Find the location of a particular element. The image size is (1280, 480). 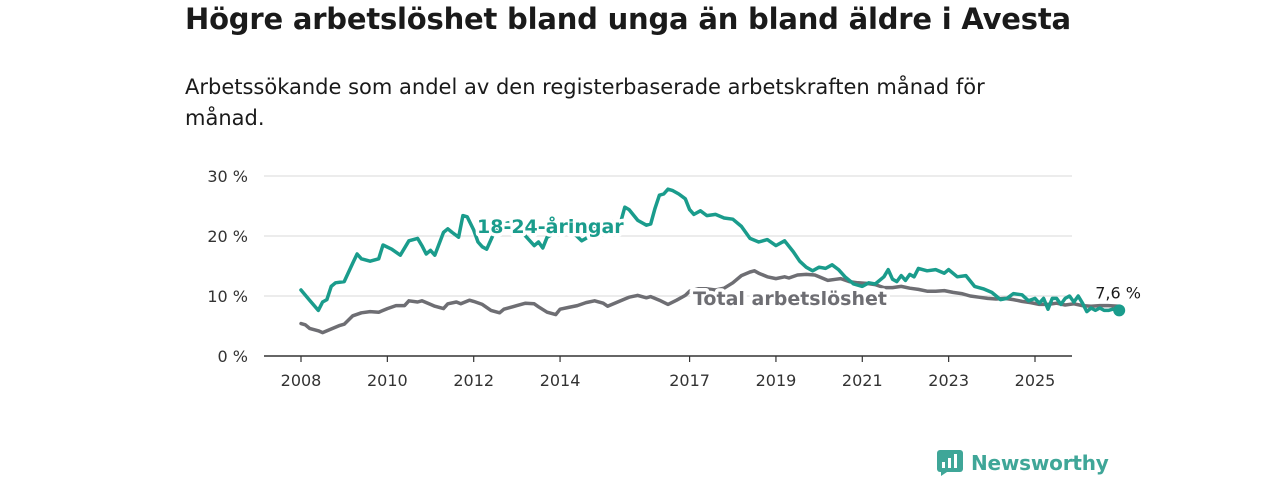

x-tick-label: 2010 is located at coordinates (387, 380).